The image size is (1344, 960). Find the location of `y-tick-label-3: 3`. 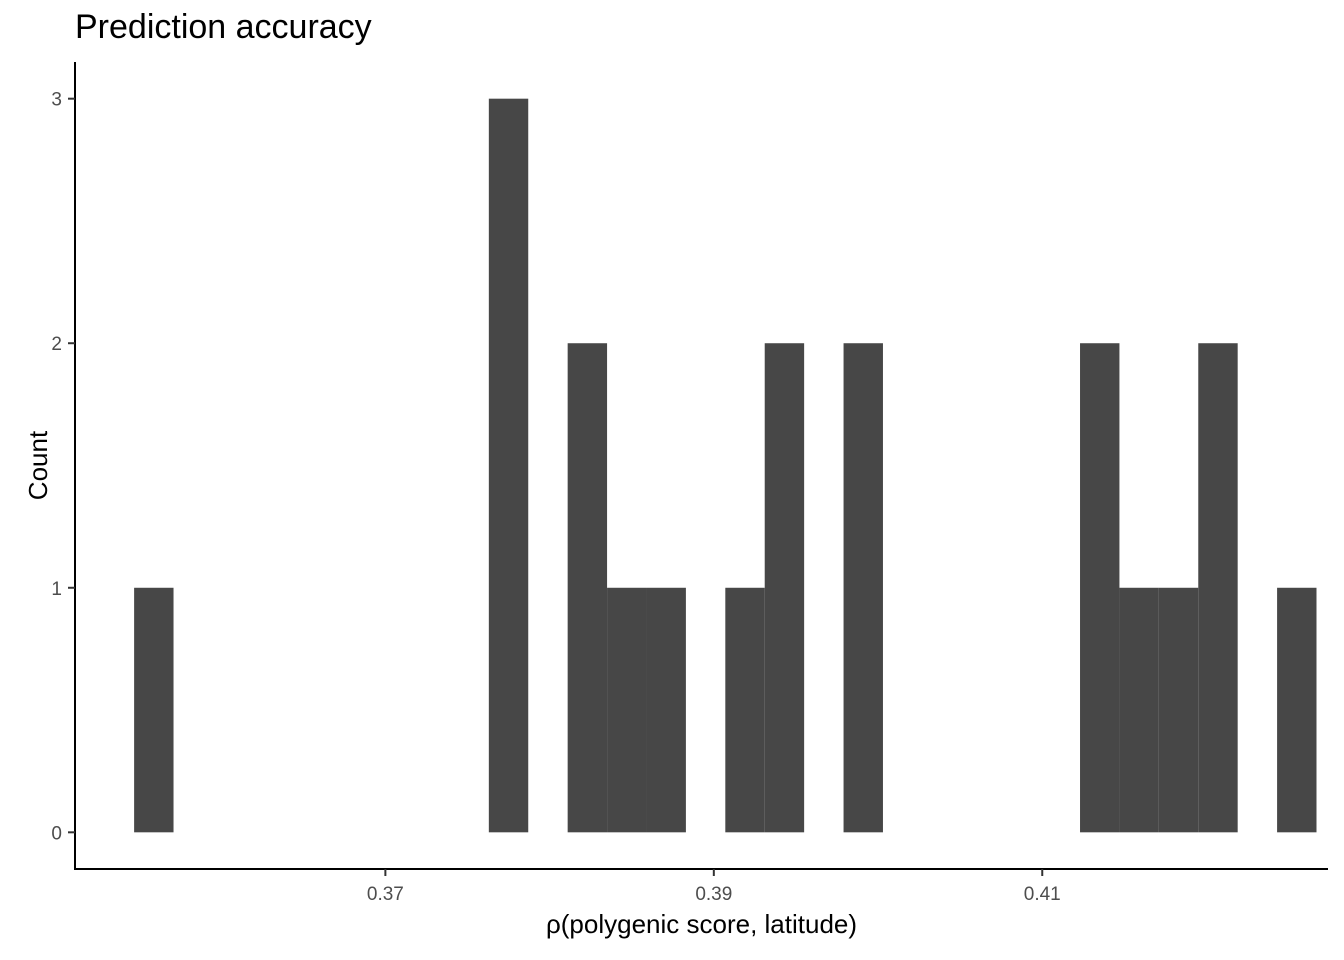

y-tick-label-3: 3 is located at coordinates (56, 100).